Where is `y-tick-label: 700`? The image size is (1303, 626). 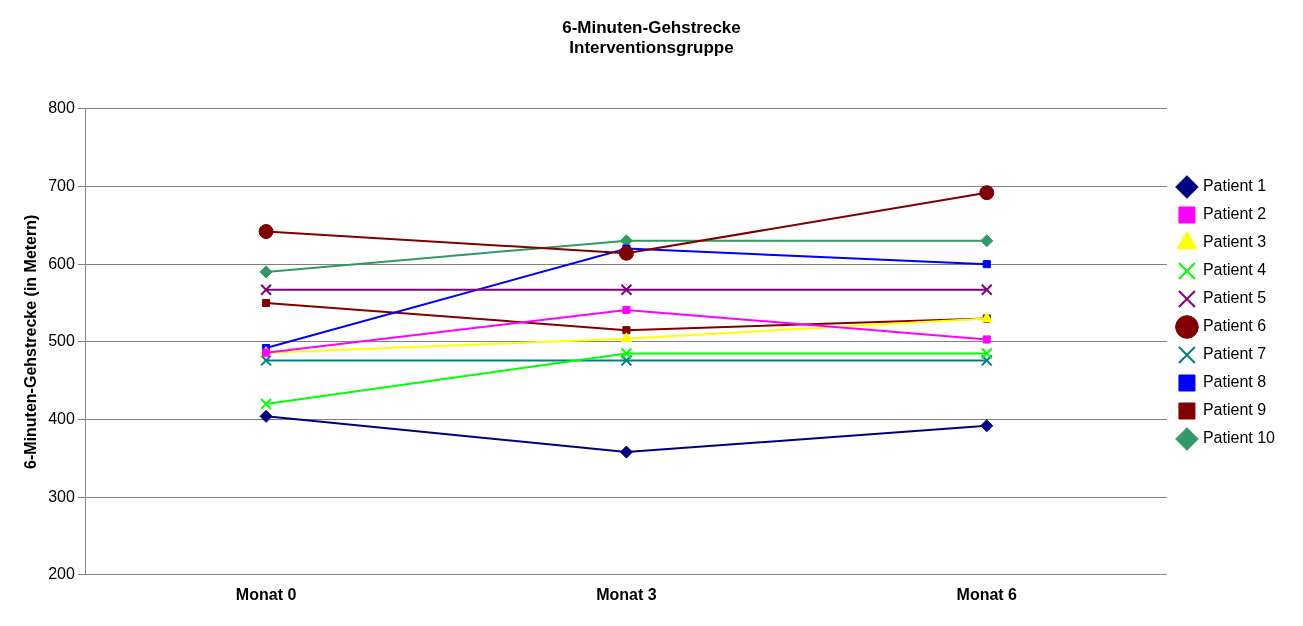
y-tick-label: 700 is located at coordinates (61, 185).